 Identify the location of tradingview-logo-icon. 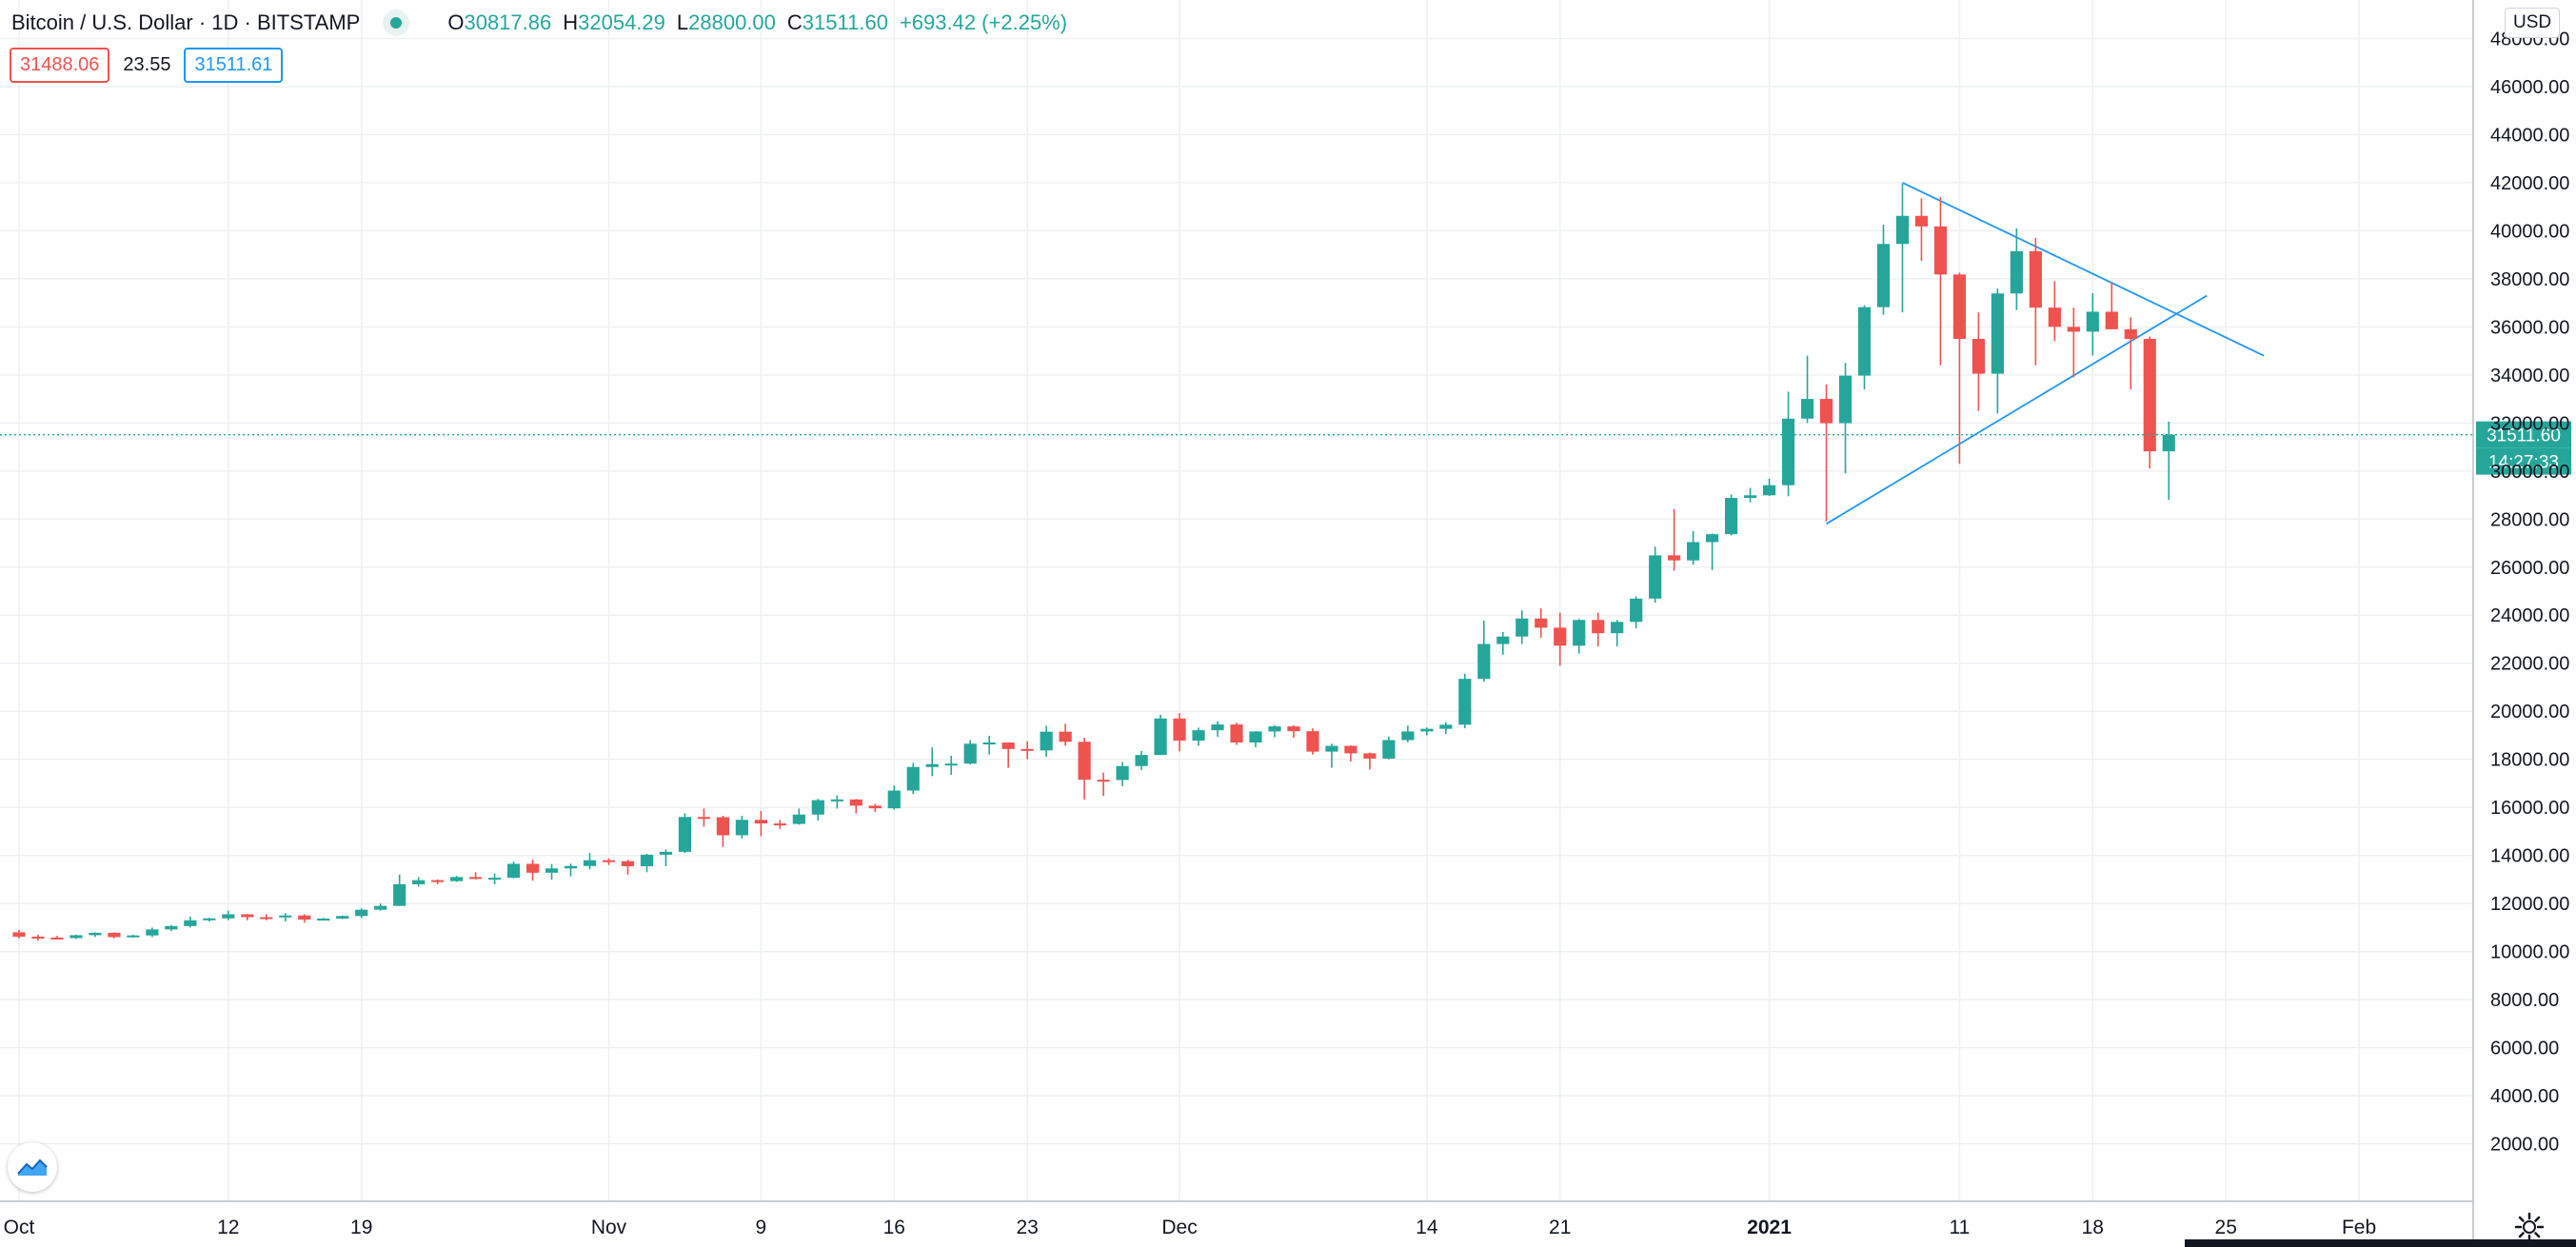
(32, 1167).